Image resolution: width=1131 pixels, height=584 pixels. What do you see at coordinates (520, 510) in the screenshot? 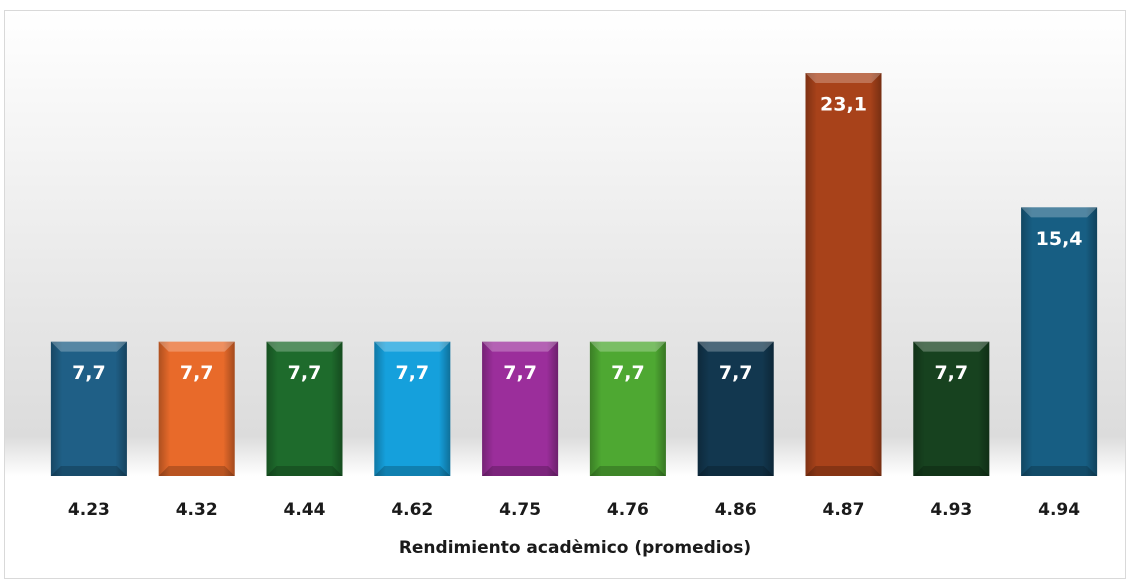
I see `x-tick-label: 4.75` at bounding box center [520, 510].